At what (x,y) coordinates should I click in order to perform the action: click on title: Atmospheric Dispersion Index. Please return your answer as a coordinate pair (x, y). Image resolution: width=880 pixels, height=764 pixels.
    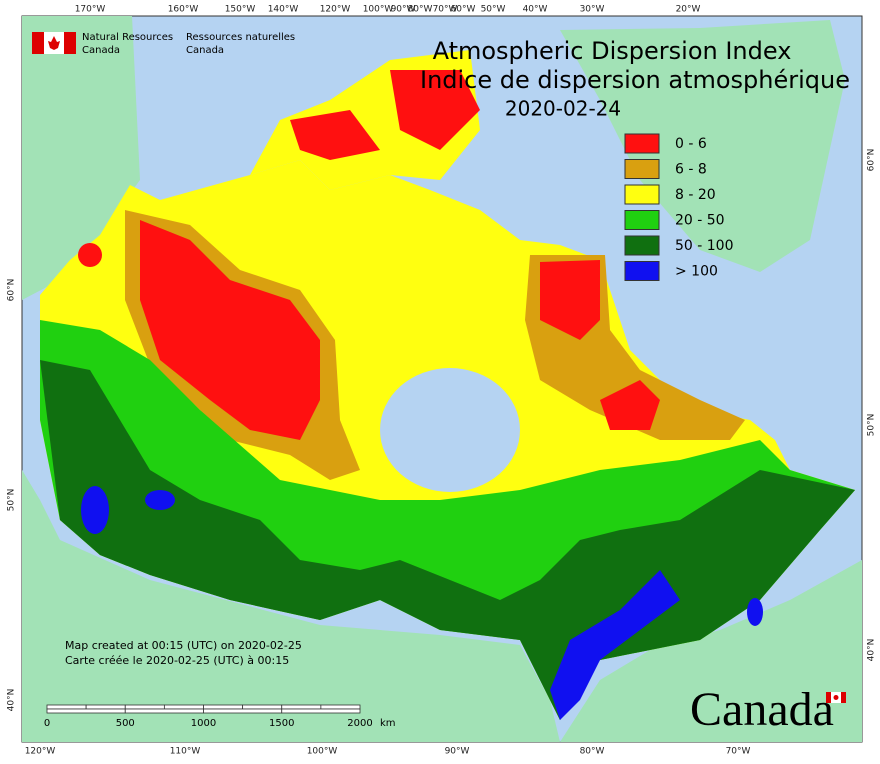
    Looking at the image, I should click on (612, 51).